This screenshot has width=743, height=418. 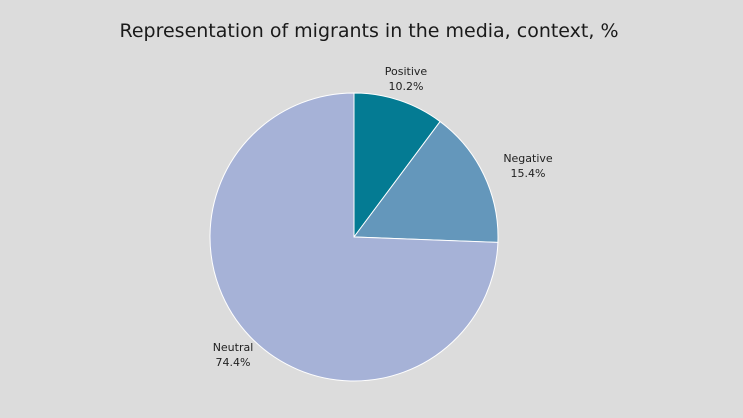 What do you see at coordinates (397, 165) in the screenshot?
I see `pie-slice-positive` at bounding box center [397, 165].